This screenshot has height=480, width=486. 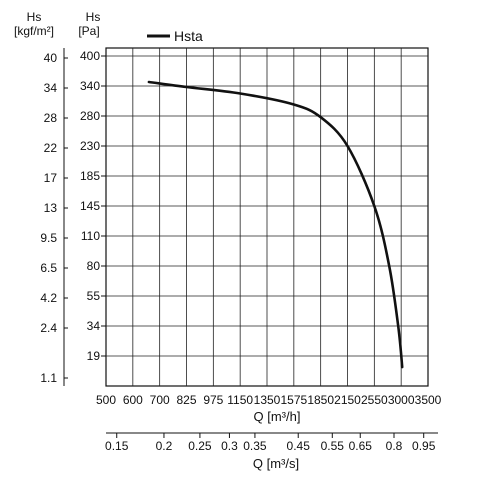 I want to click on primary-x-tick-label: 3500, so click(x=428, y=400).